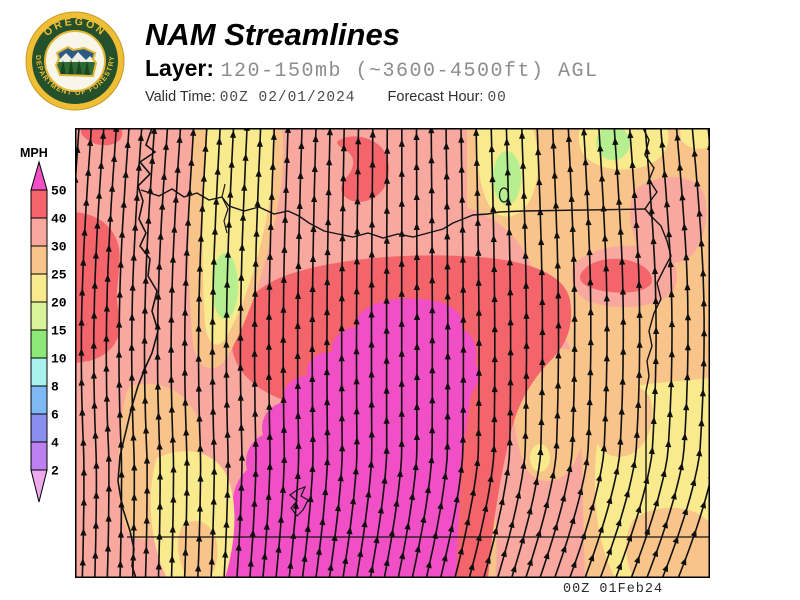  Describe the element at coordinates (59, 247) in the screenshot. I see `legend-tick-label: 30` at that location.